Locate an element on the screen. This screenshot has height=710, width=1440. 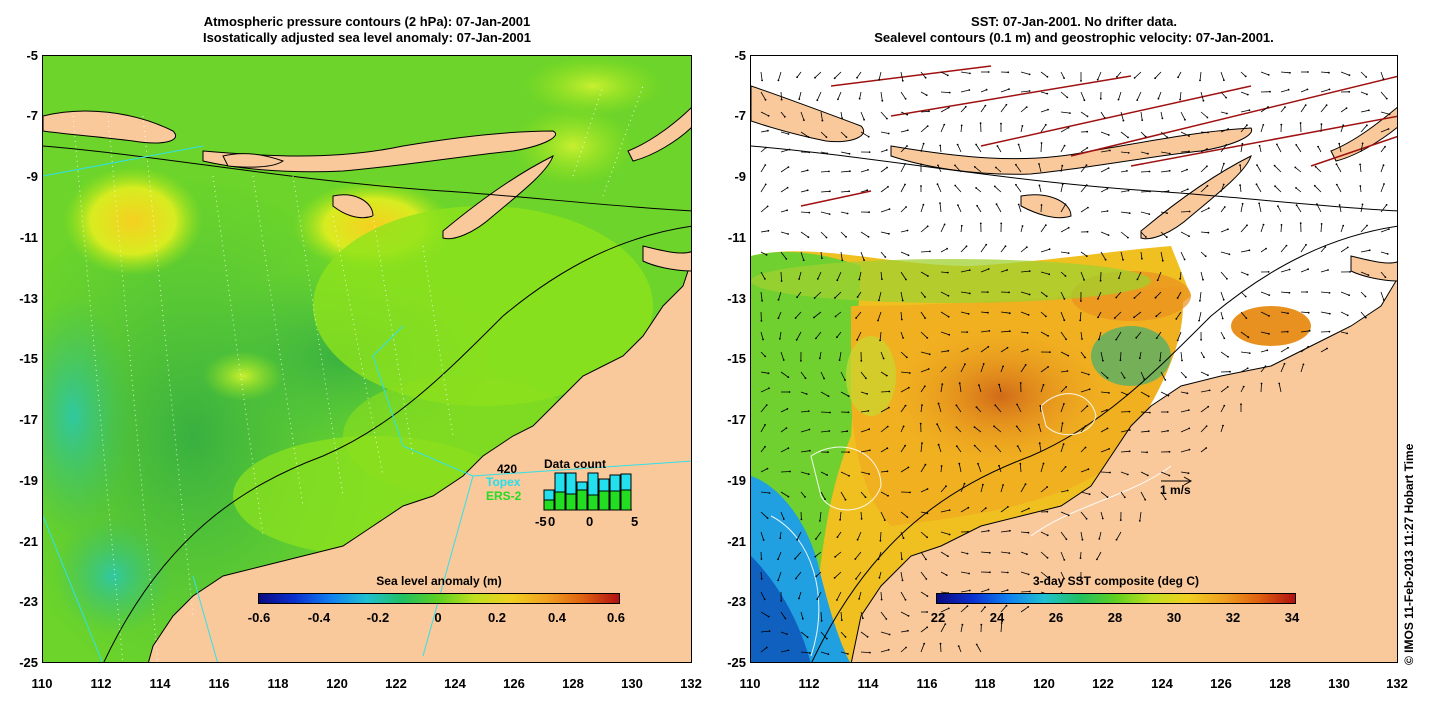
imos-credit: © IMOS 11-Feb-2013 11:27 Hobart Time is located at coordinates (1409, 554).